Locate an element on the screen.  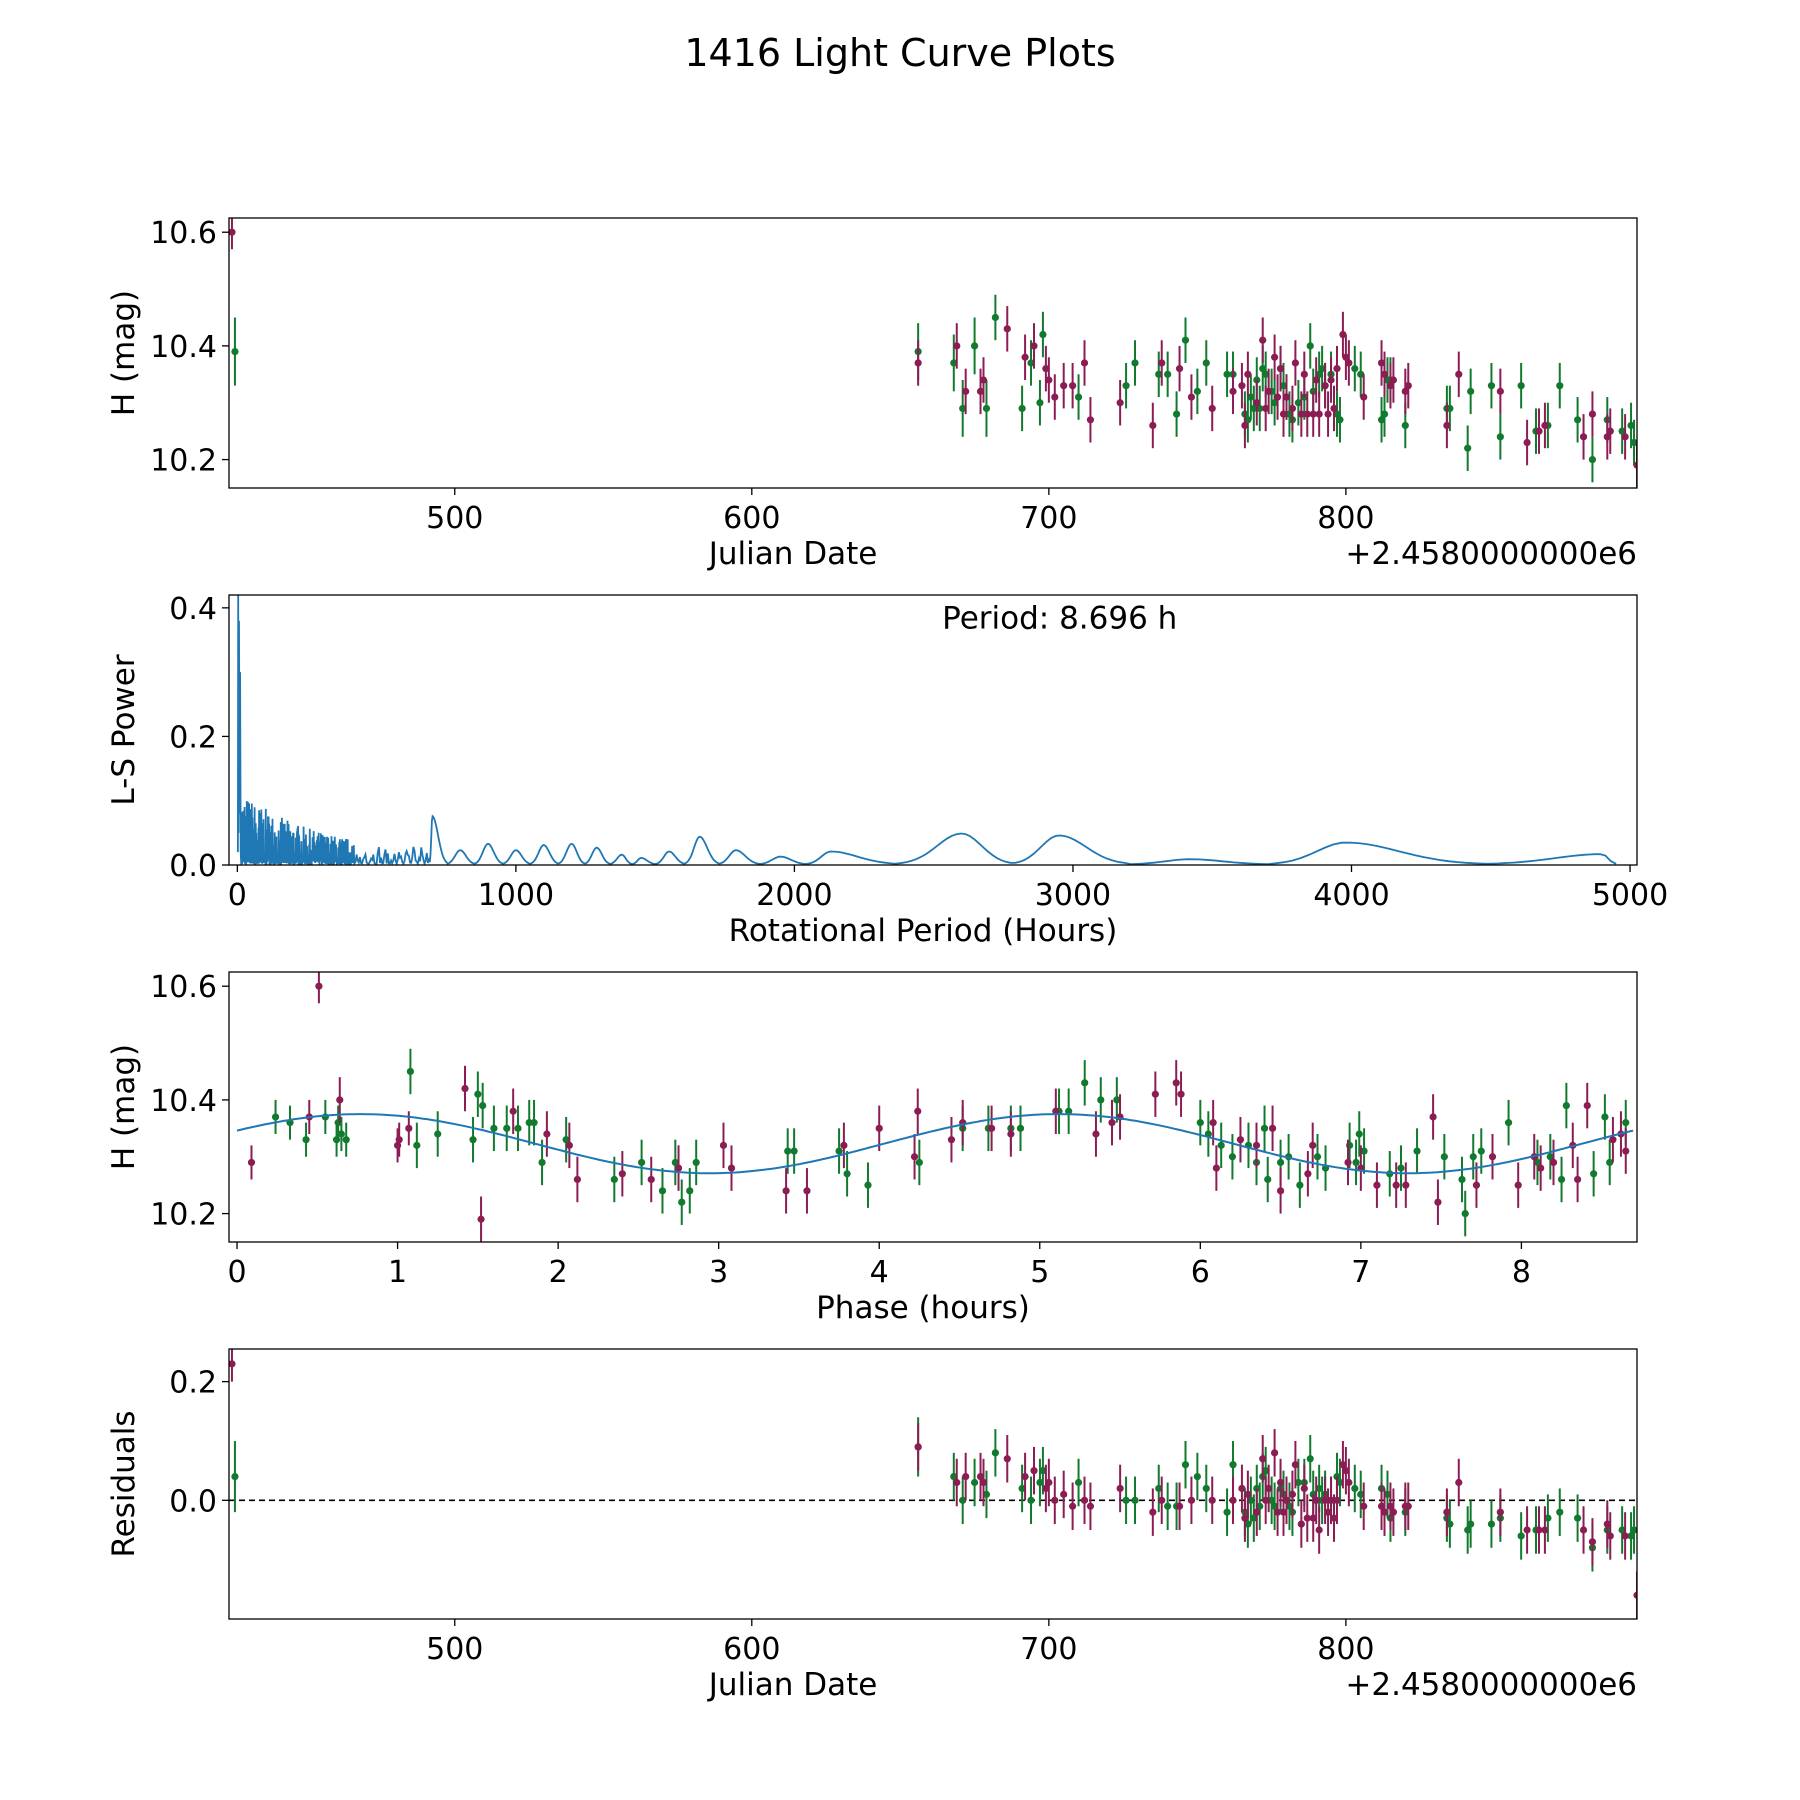
x-tick-label: 500 is located at coordinates (454, 518).